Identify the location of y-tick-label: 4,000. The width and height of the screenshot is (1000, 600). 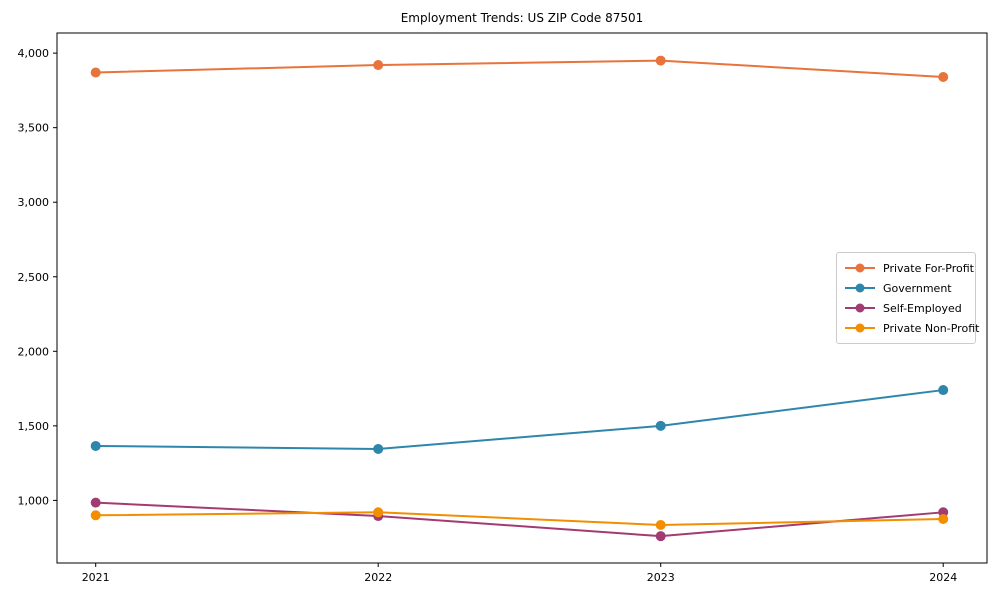
(34, 53).